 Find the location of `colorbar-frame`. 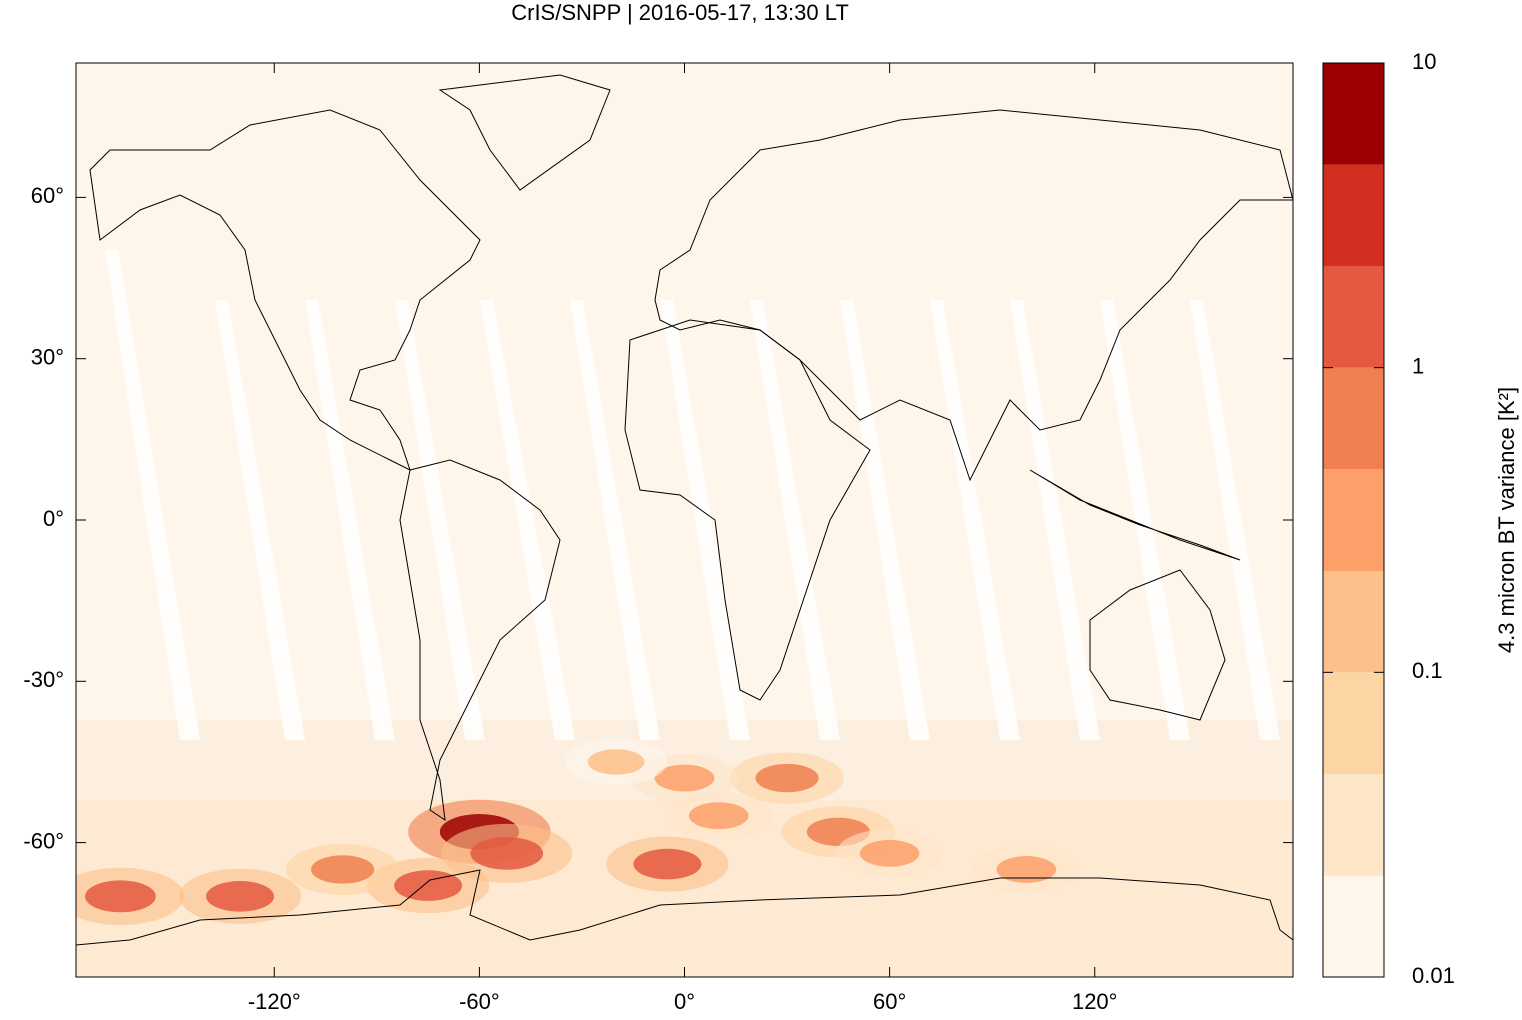

colorbar-frame is located at coordinates (1353, 520).